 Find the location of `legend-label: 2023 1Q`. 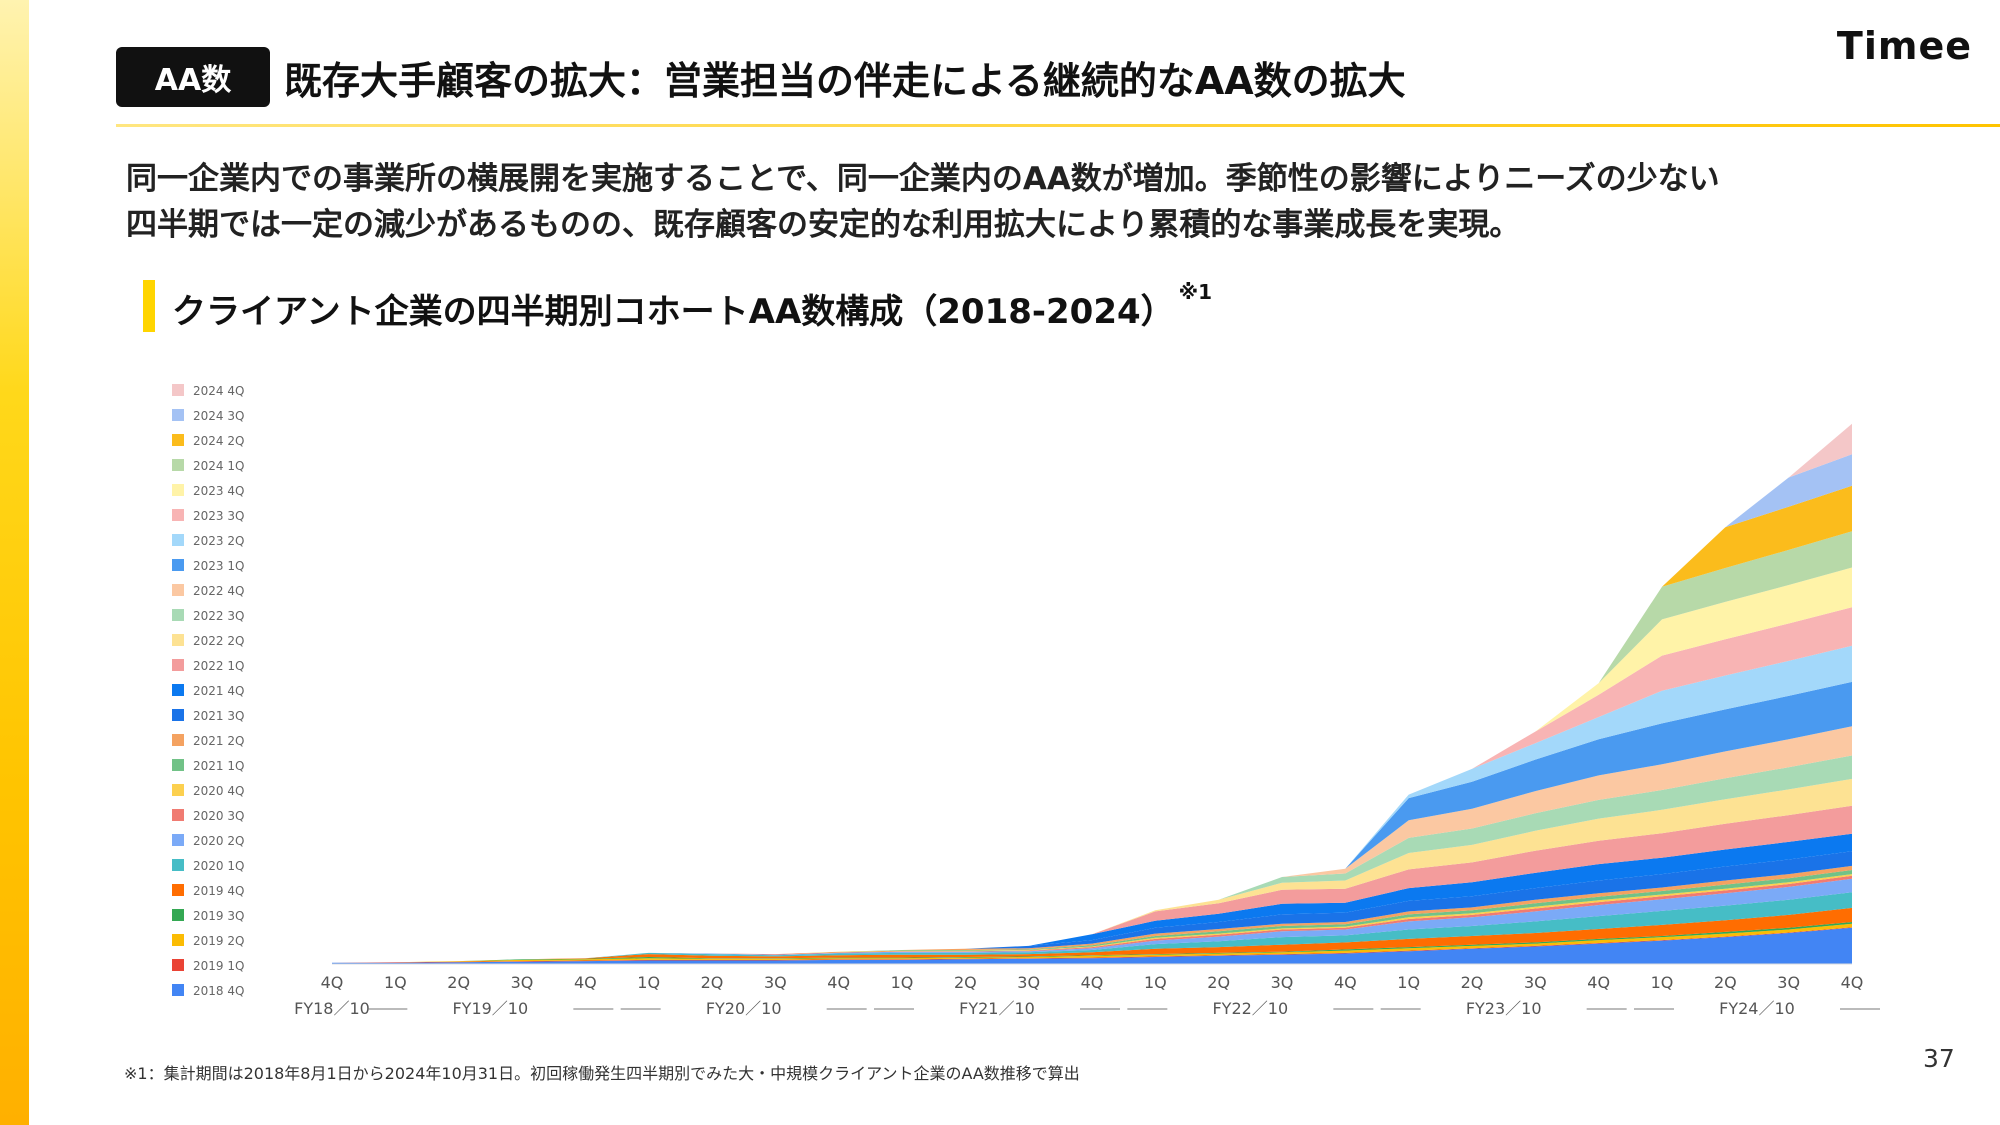

legend-label: 2023 1Q is located at coordinates (218, 566).